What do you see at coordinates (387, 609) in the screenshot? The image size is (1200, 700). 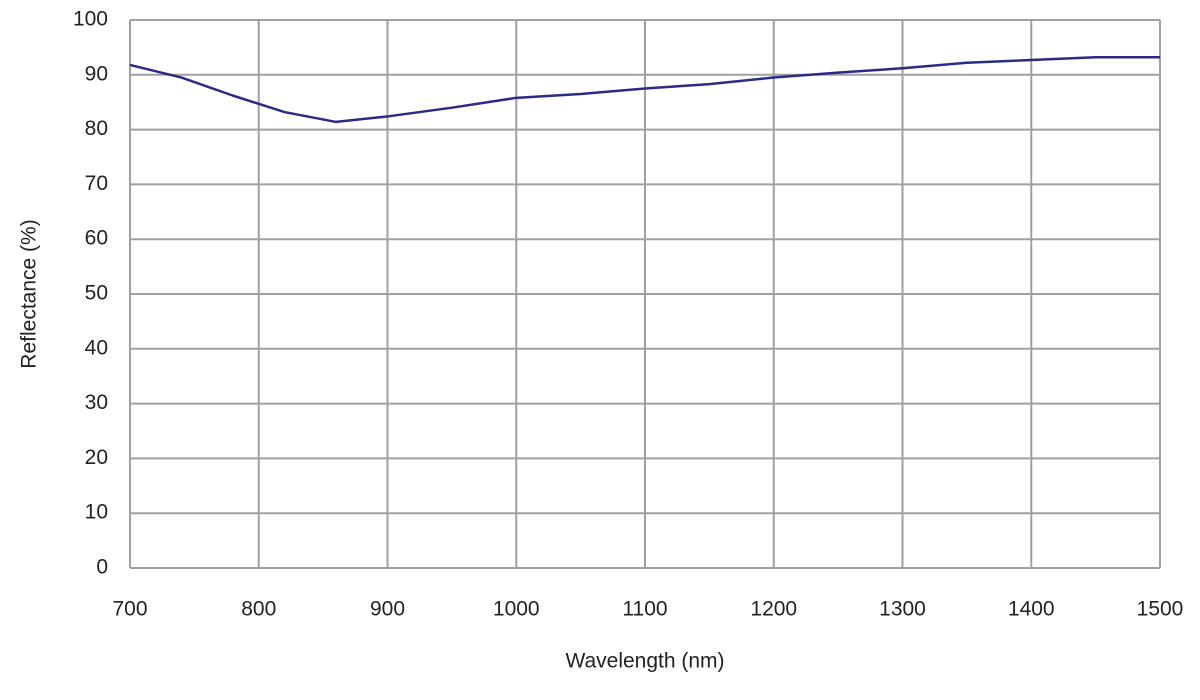 I see `x-tick-label: 900` at bounding box center [387, 609].